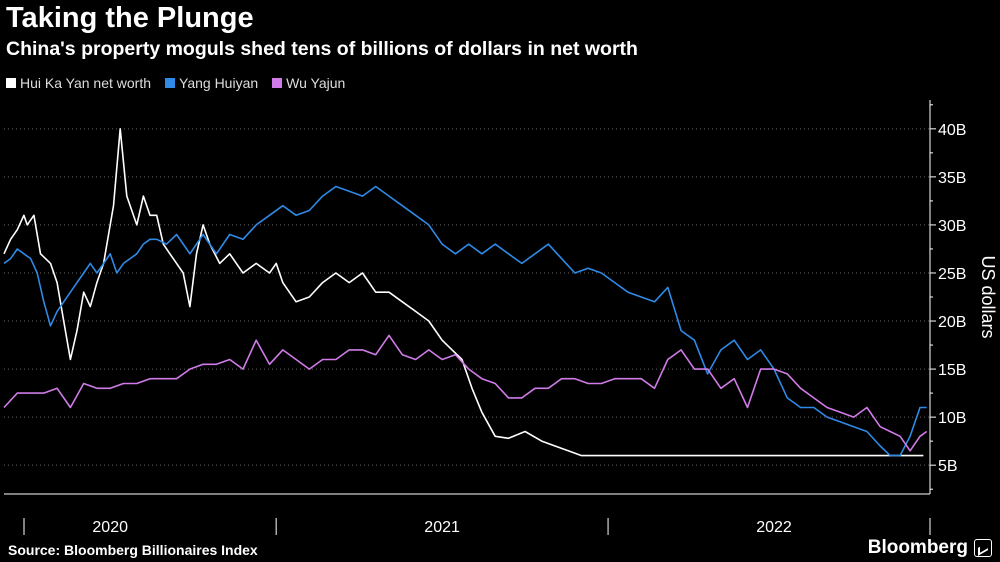  I want to click on y-tick-label-15: 15B, so click(952, 370).